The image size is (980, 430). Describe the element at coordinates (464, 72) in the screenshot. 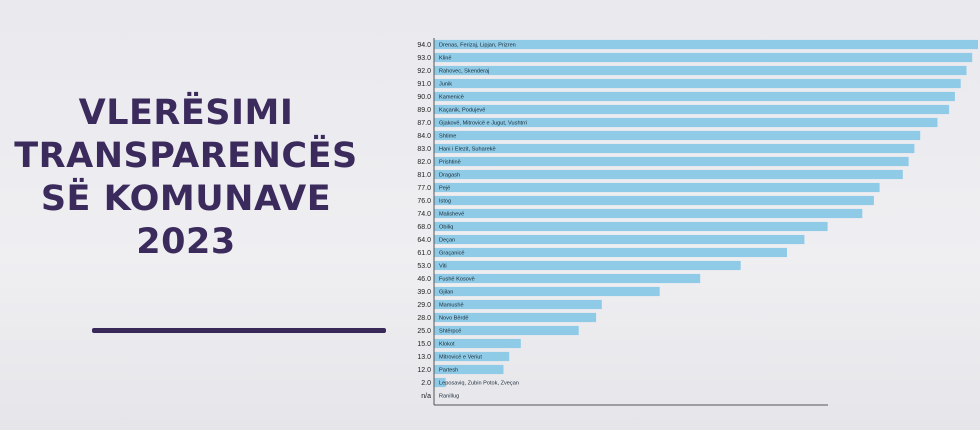

I see `category-label: Rahovec, Skenderaj` at that location.